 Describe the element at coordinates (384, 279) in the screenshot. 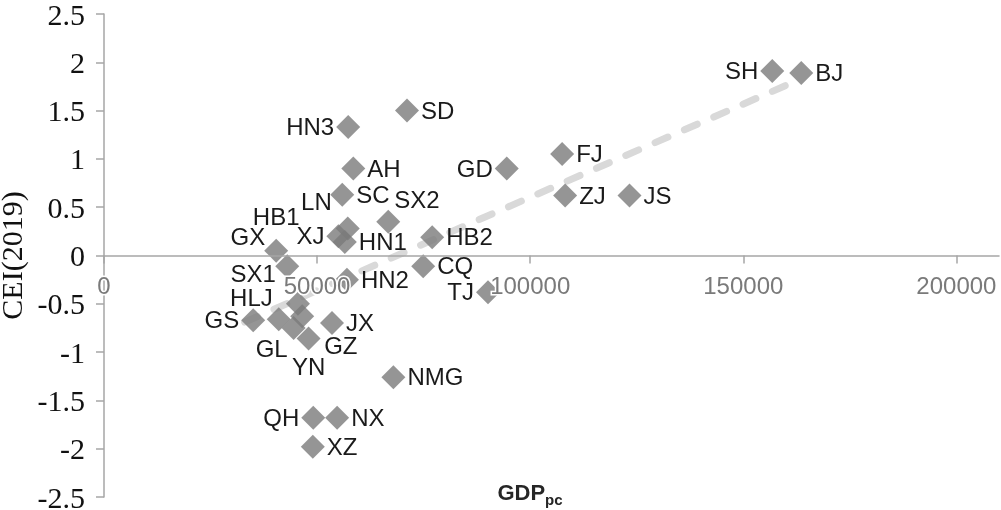

I see `annotation: HN2` at that location.